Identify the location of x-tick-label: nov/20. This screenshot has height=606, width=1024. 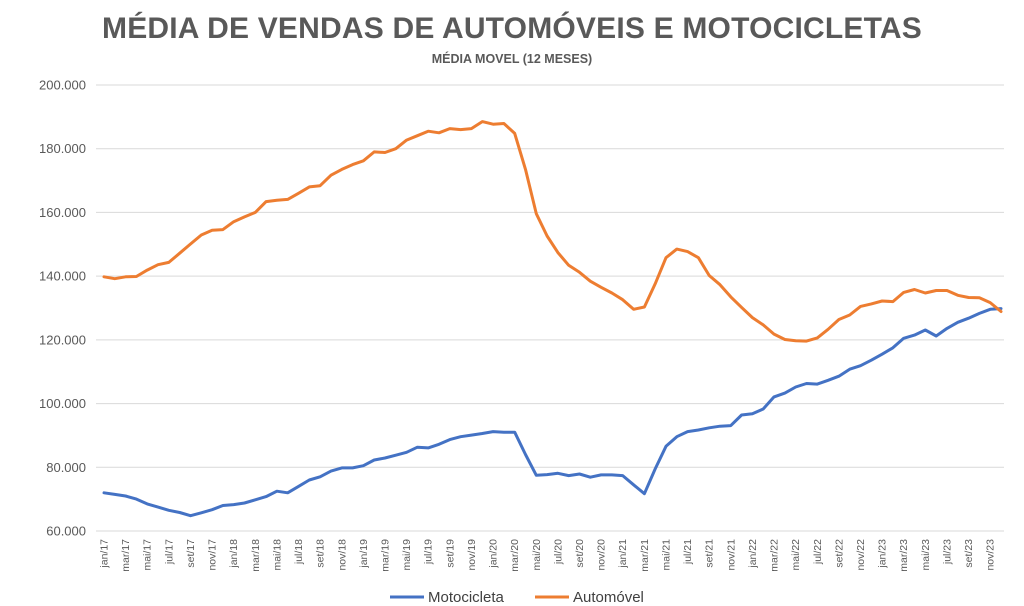
(602, 555).